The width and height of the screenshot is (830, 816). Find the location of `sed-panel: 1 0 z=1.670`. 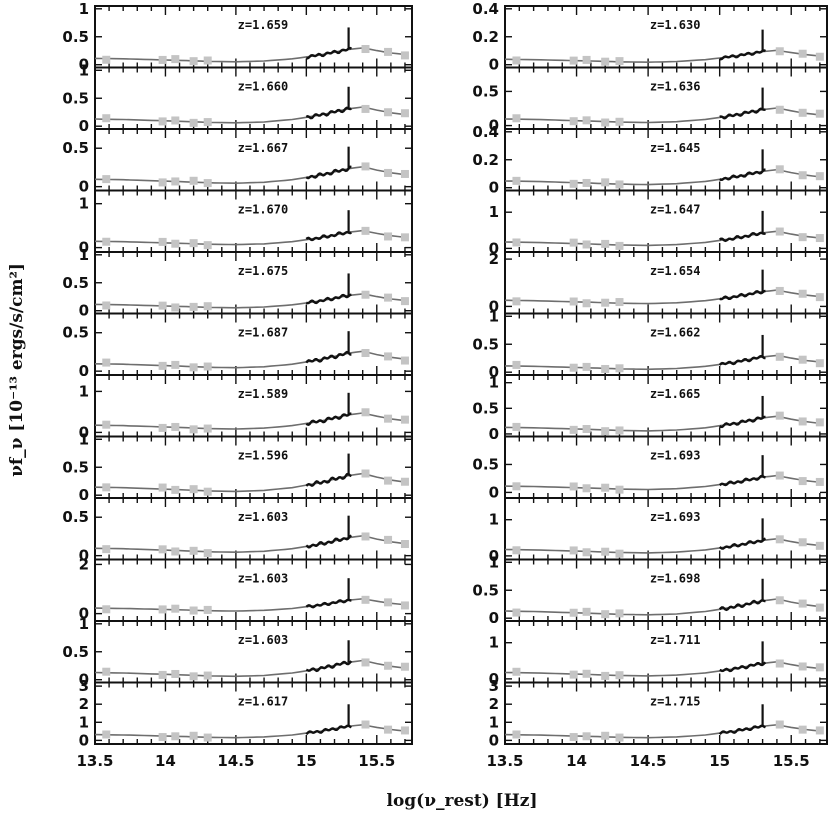

sed-panel: 1 0 z=1.670 is located at coordinates (246, 223).